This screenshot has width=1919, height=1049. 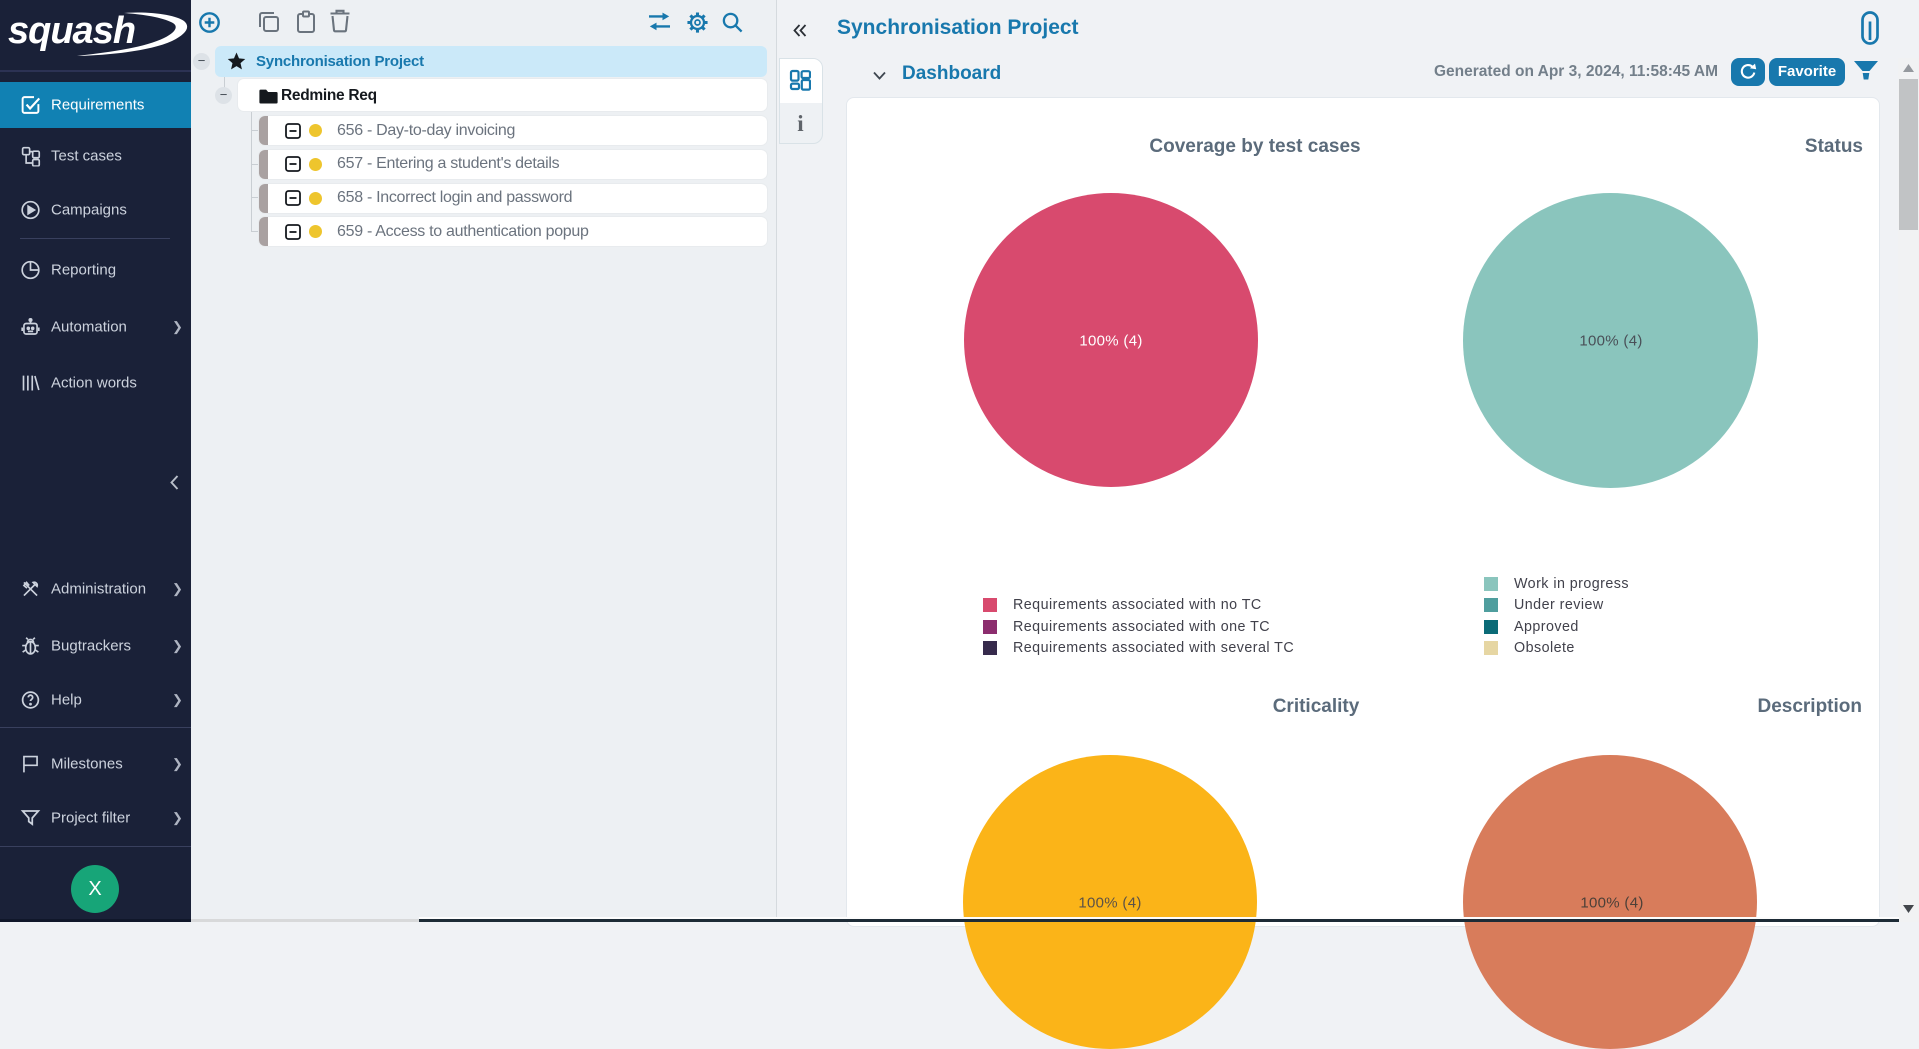 I want to click on svg-text: squash, so click(x=71, y=31).